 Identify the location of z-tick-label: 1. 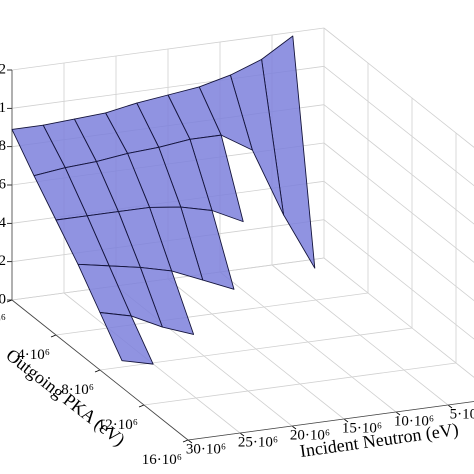
(3, 108).